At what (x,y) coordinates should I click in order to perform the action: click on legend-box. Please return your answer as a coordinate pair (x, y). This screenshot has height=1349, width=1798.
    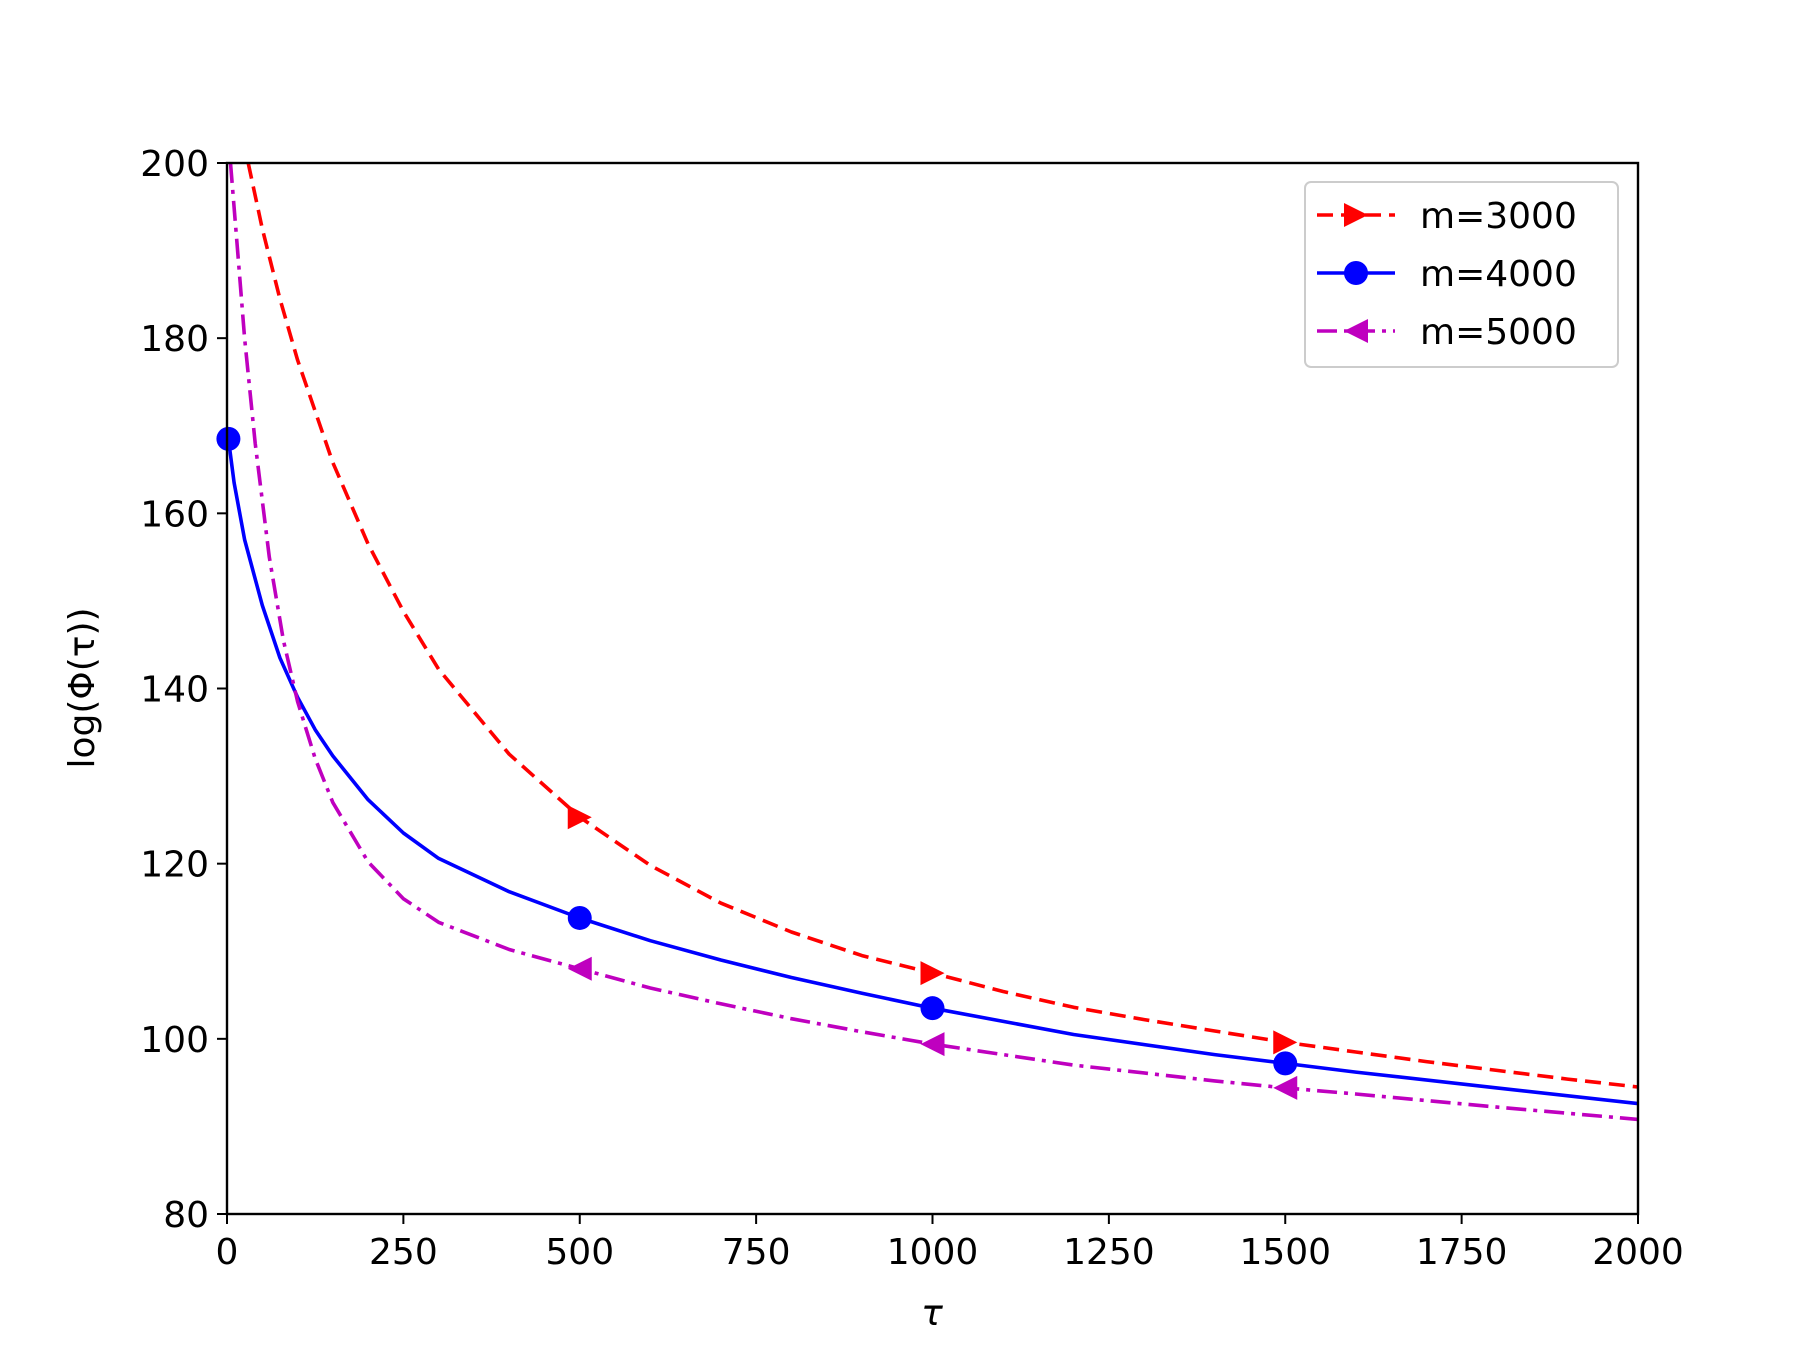
    Looking at the image, I should click on (1461, 274).